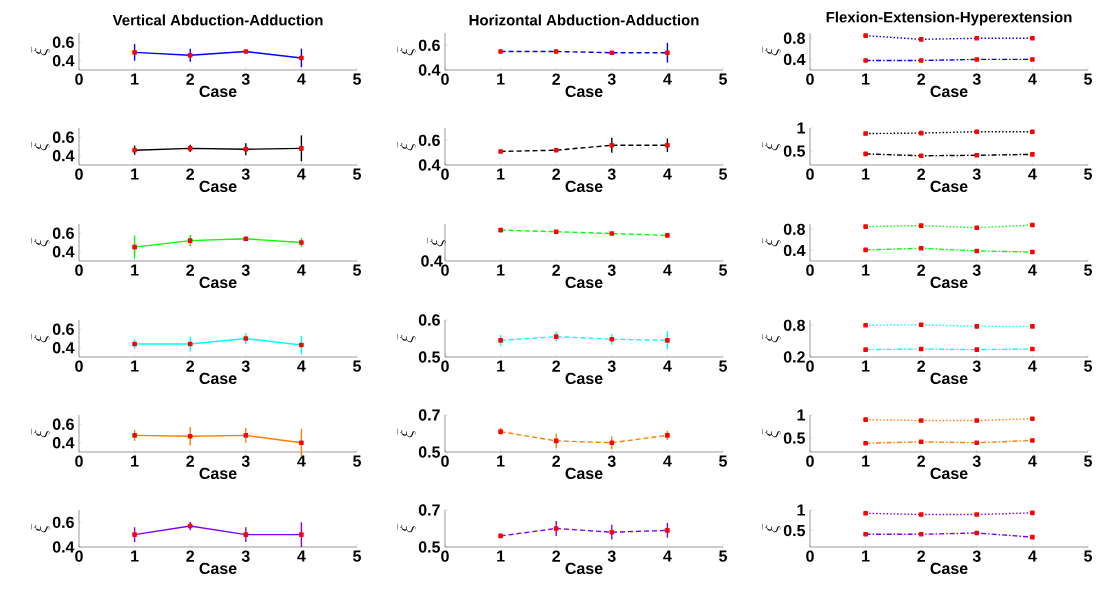 This screenshot has height=598, width=1109. I want to click on y-tick-label: 0.7, so click(429, 415).